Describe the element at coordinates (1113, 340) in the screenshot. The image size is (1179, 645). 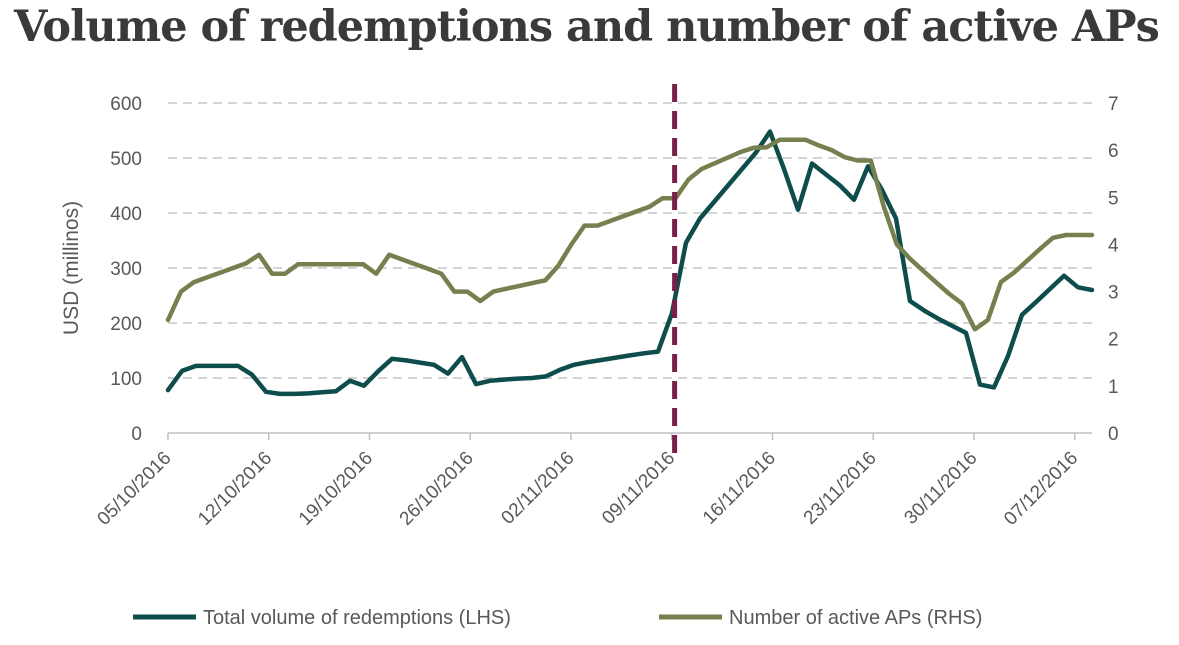
I see `right-tick-label: 2` at that location.